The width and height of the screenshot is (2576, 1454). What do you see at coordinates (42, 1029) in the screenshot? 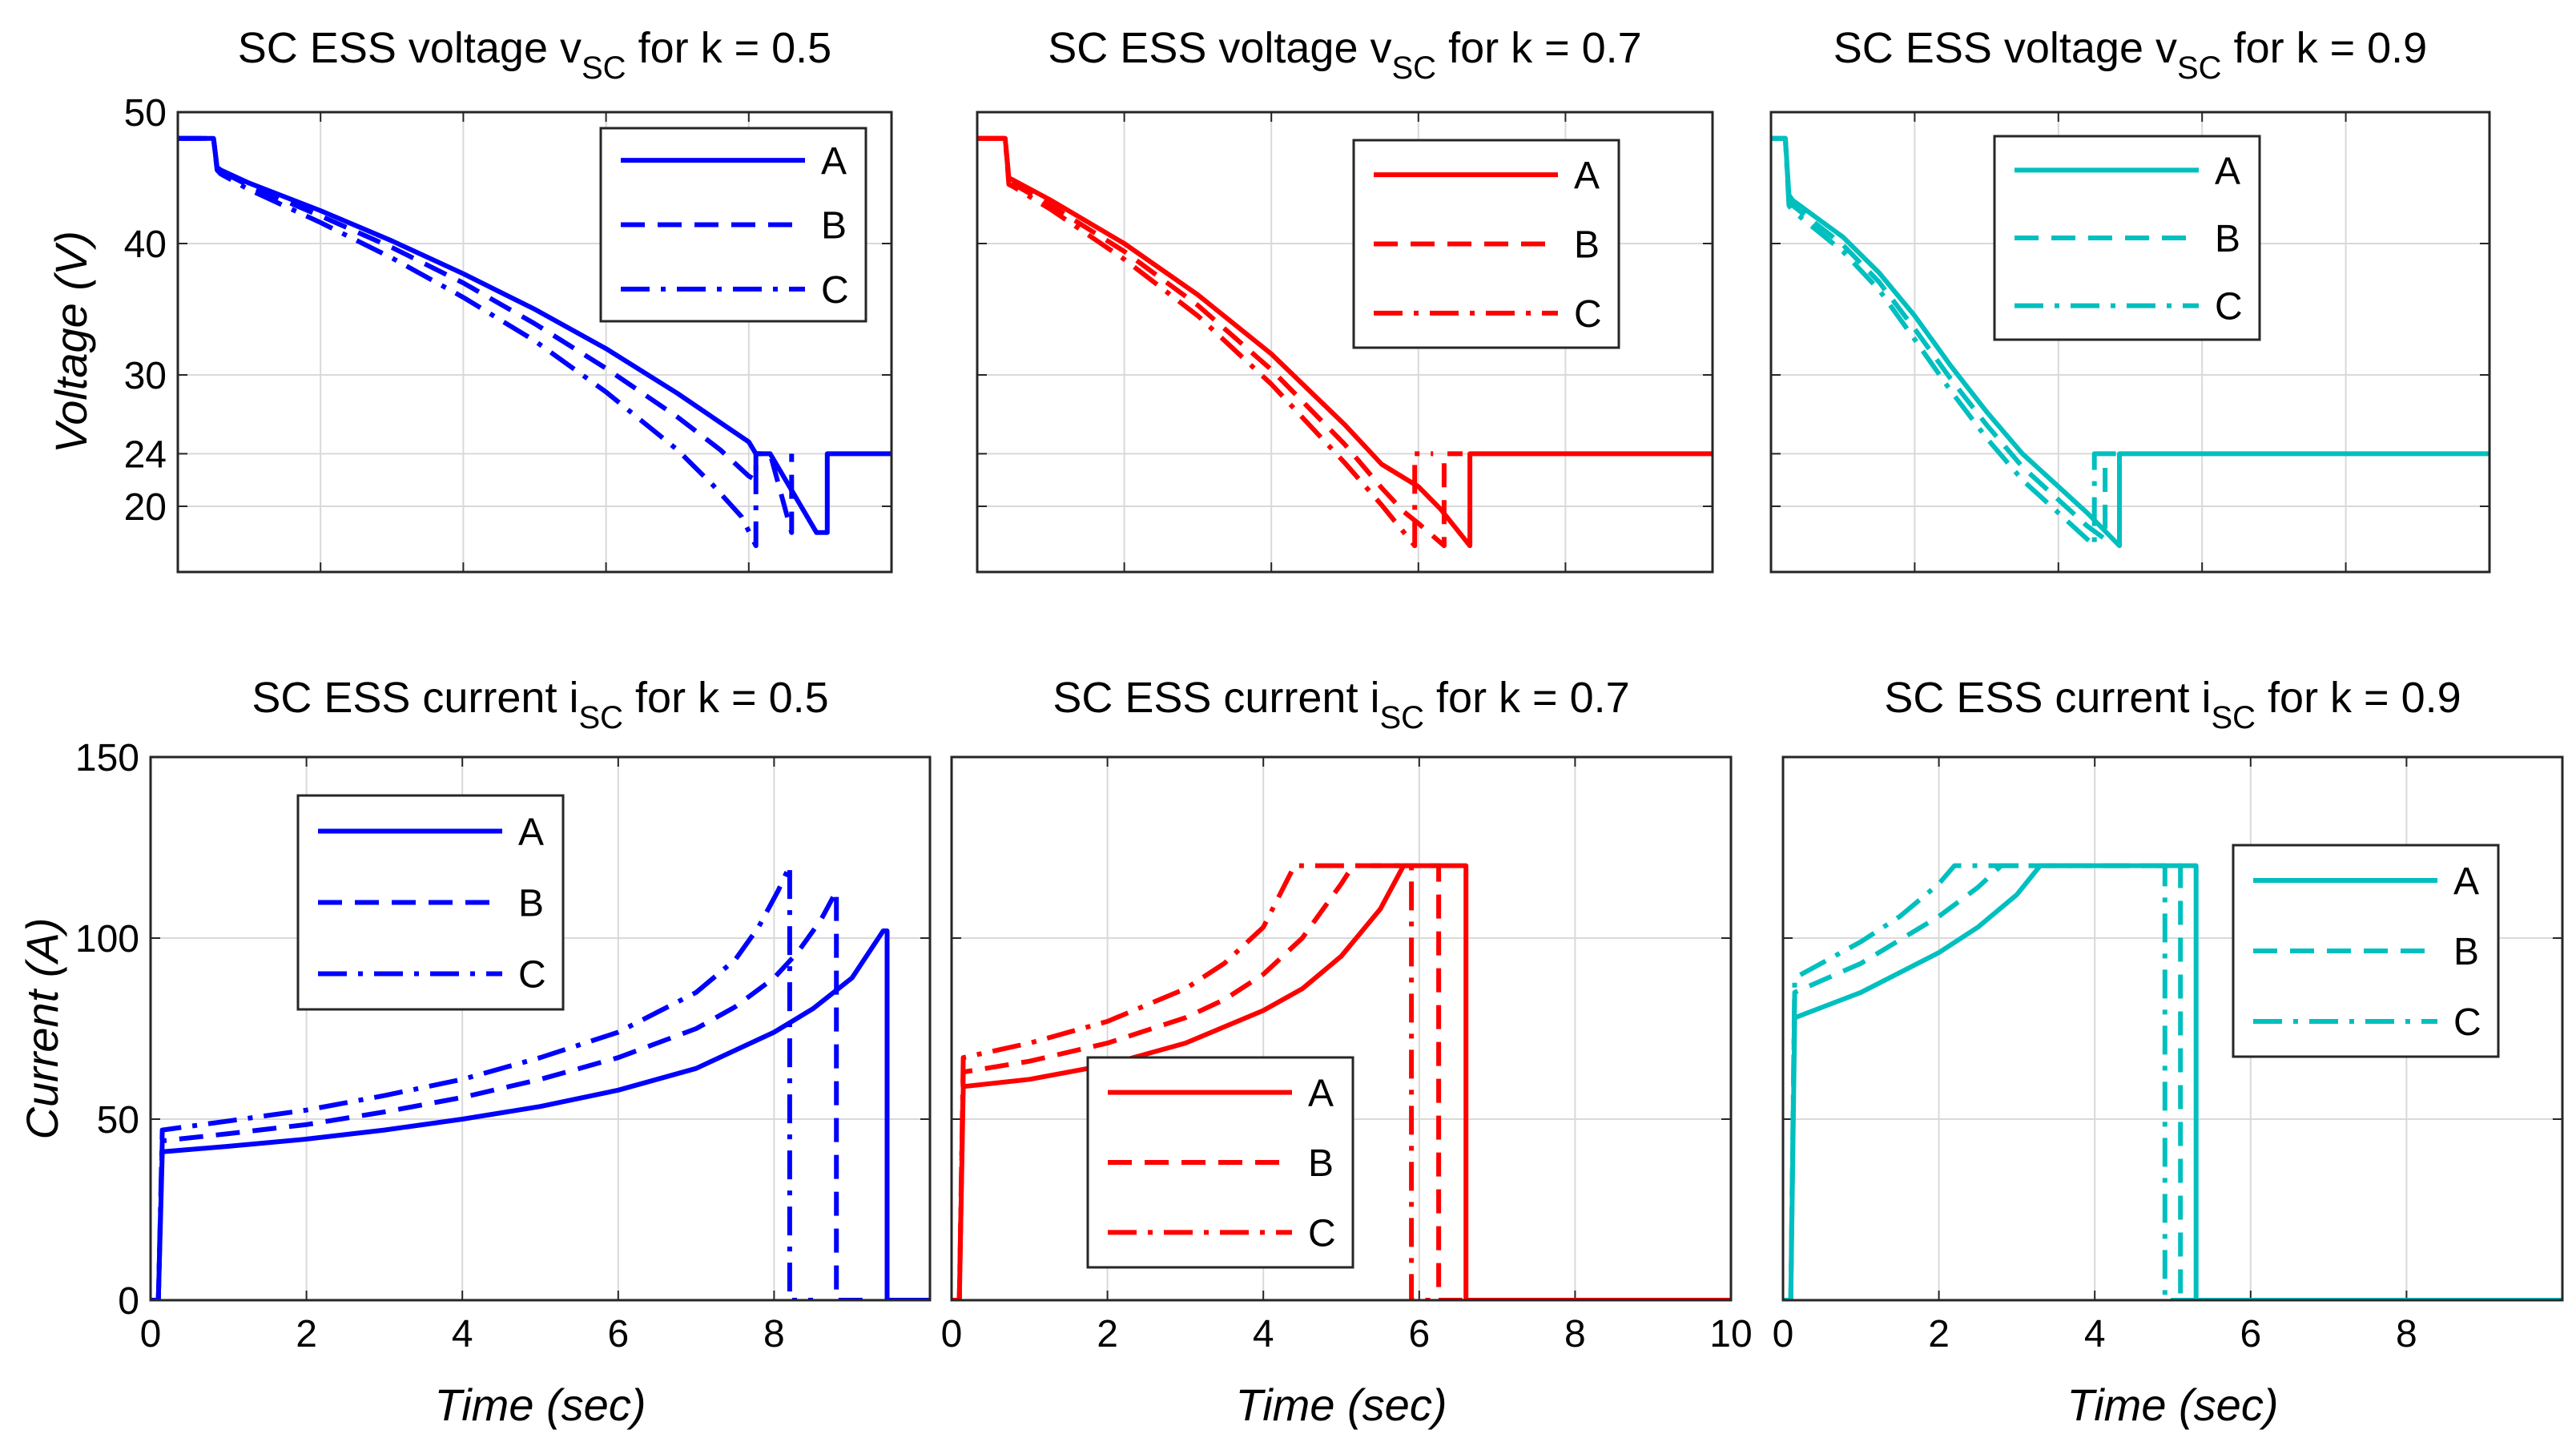
I see `y-axis-label: Current (A)` at bounding box center [42, 1029].